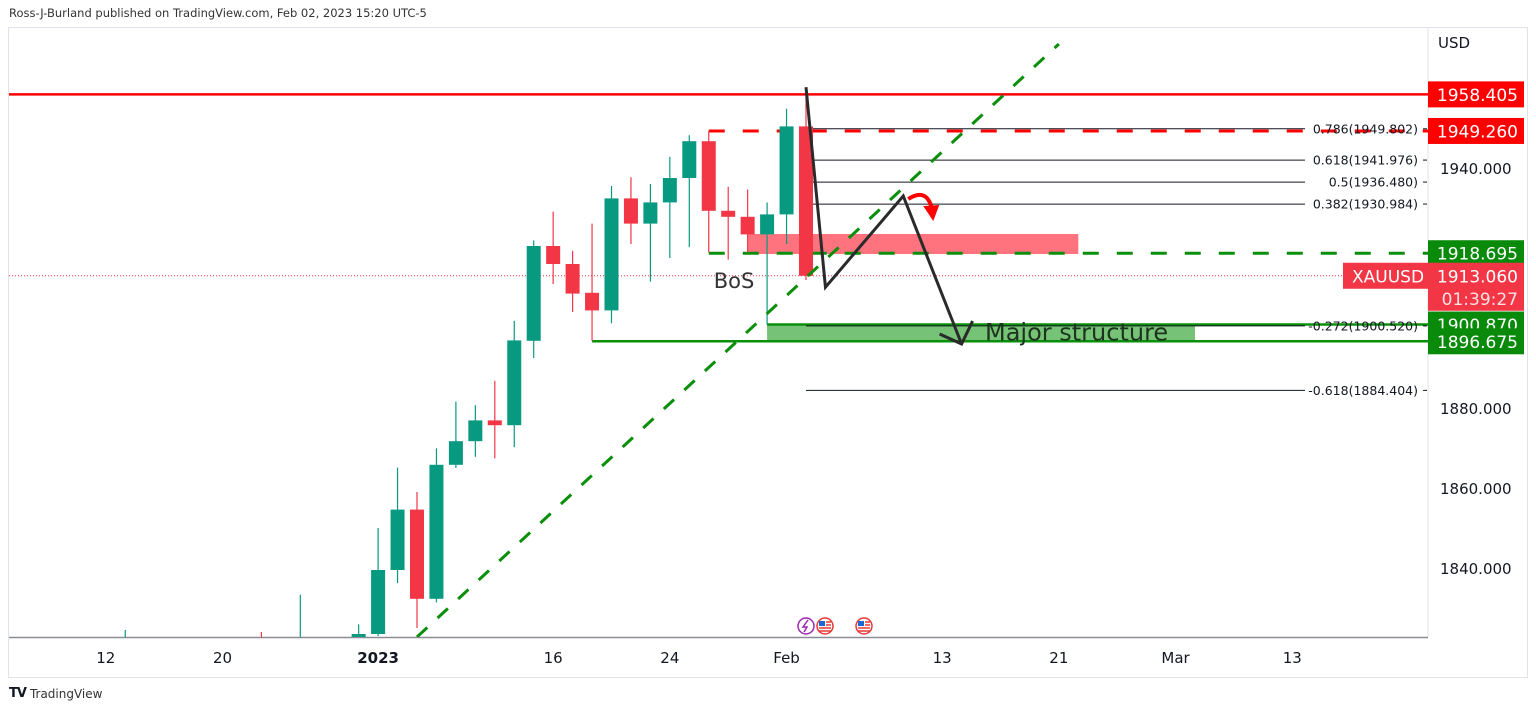 The width and height of the screenshot is (1536, 711). What do you see at coordinates (1373, 182) in the screenshot?
I see `fib-level-label: 0.5(1936.480)` at bounding box center [1373, 182].